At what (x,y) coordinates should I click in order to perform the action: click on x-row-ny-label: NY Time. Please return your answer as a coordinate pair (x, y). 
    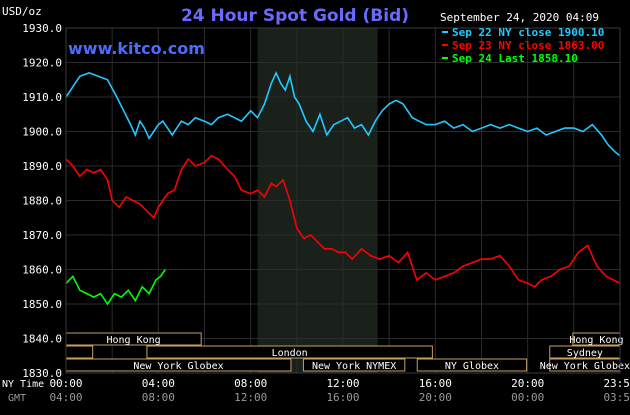
    Looking at the image, I should click on (23, 384).